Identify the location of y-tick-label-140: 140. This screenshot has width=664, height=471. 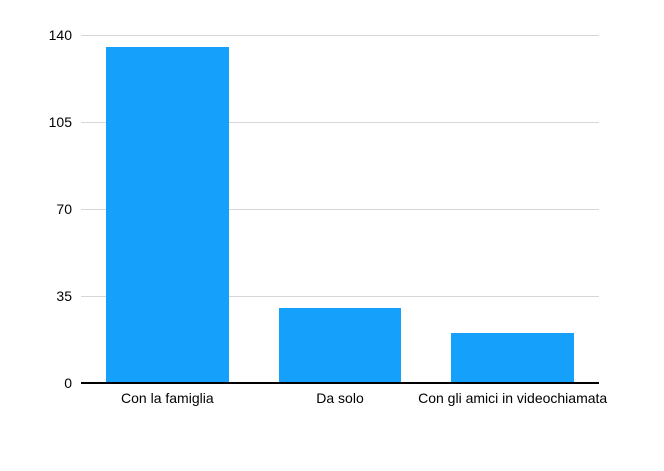
(60, 35).